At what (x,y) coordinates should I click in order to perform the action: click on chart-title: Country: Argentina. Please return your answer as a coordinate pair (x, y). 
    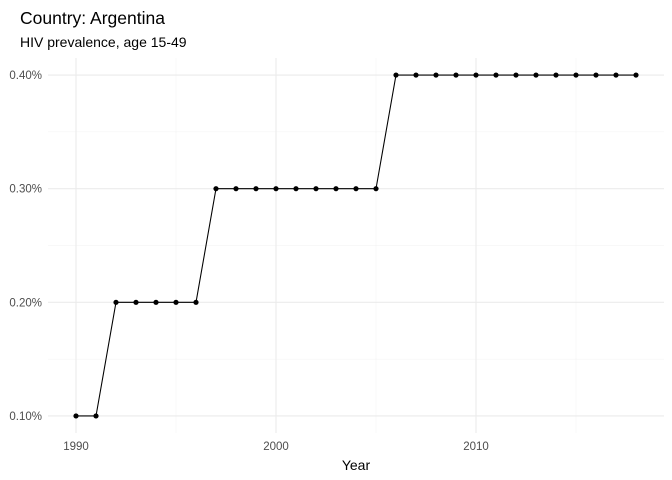
    Looking at the image, I should click on (92, 18).